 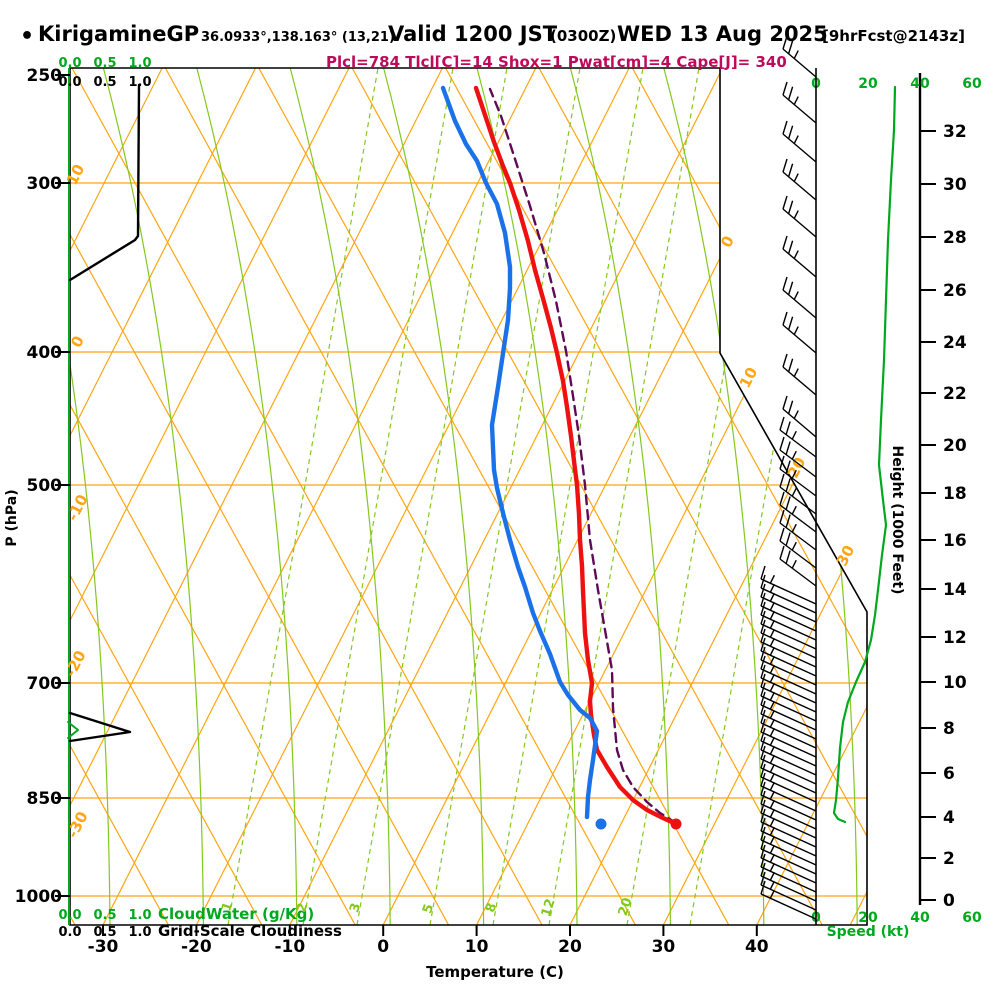 I want to click on svg-text: 26, so click(x=955, y=291).